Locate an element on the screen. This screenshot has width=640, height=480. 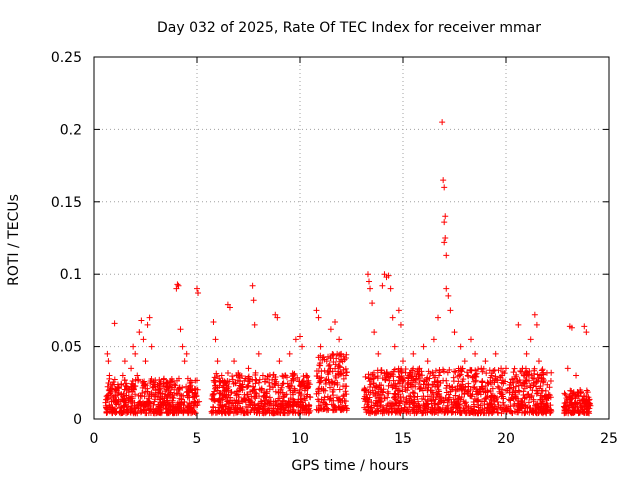
y-axis-label: ROTI / TECUs is located at coordinates (14, 240).